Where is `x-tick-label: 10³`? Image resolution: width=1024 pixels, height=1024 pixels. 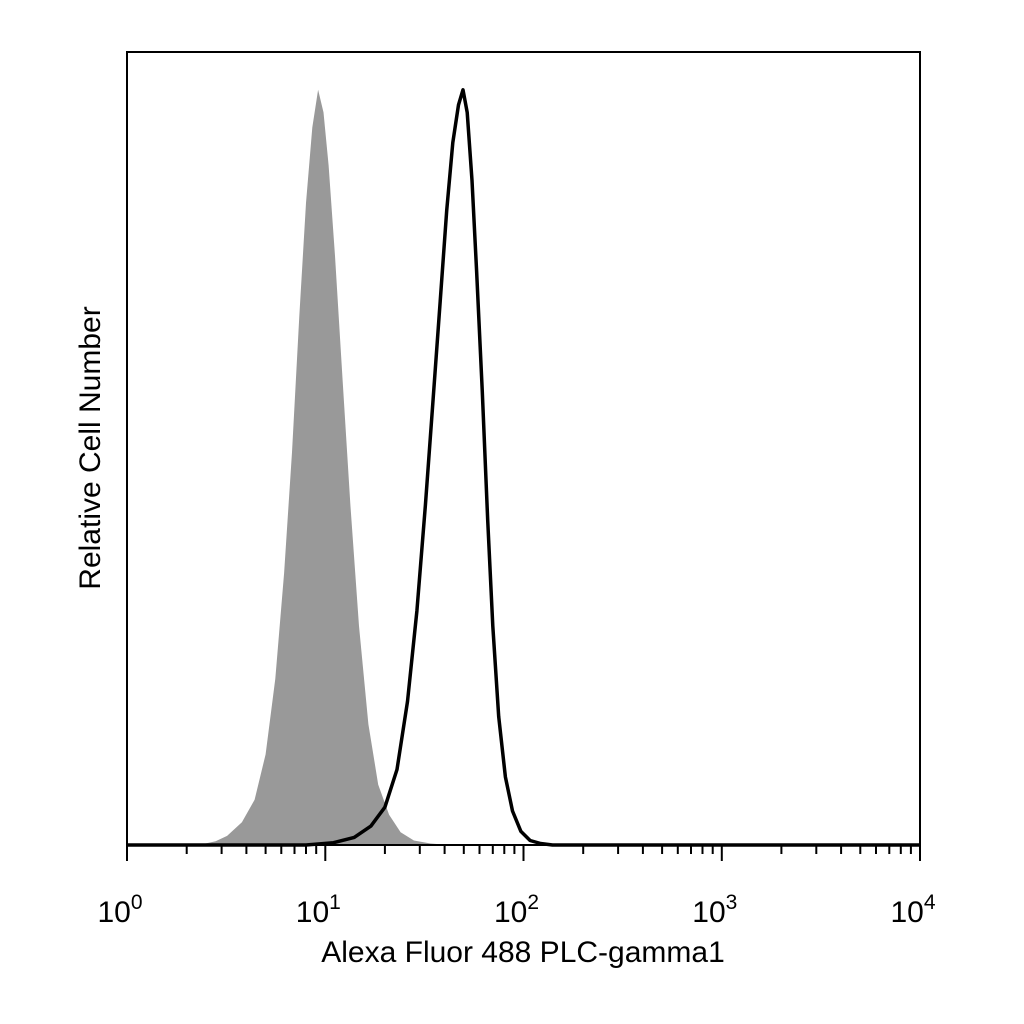 x-tick-label: 10³ is located at coordinates (714, 910).